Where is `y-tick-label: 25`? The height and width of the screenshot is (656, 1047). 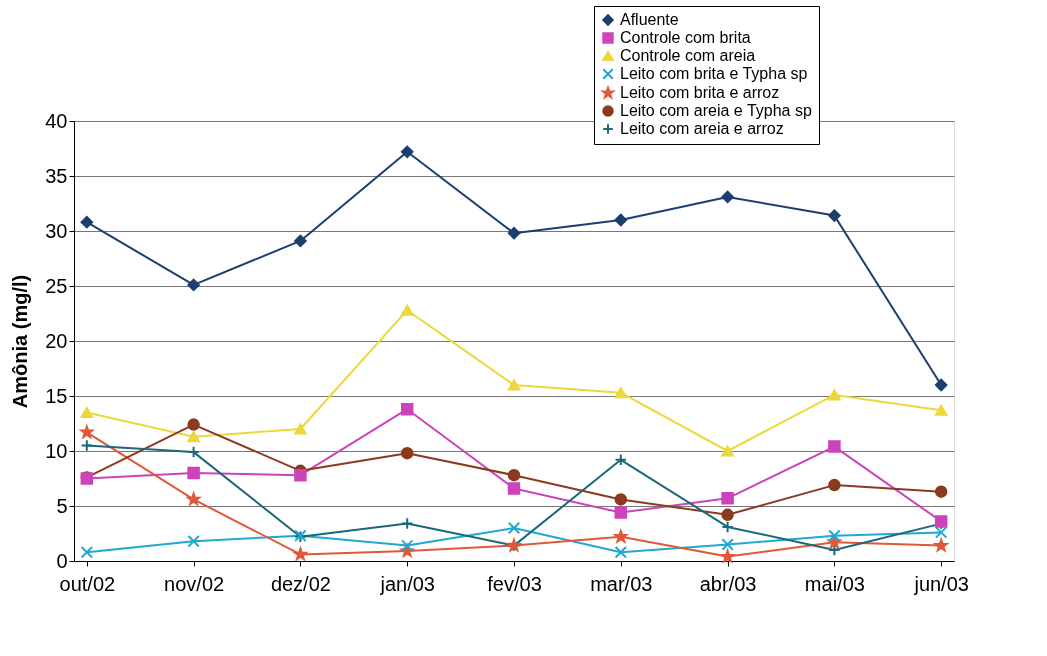 y-tick-label: 25 is located at coordinates (56, 285).